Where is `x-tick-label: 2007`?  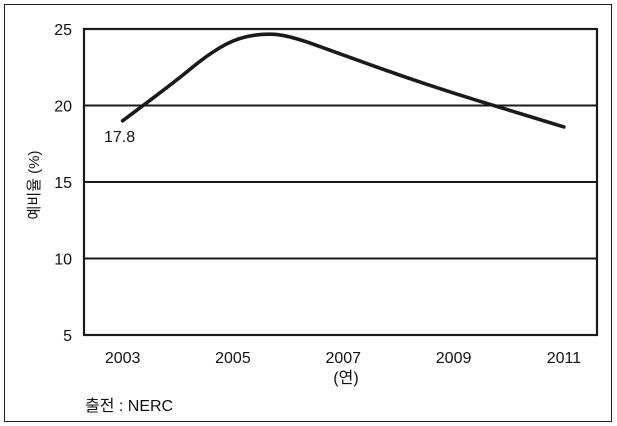 x-tick-label: 2007 is located at coordinates (343, 358).